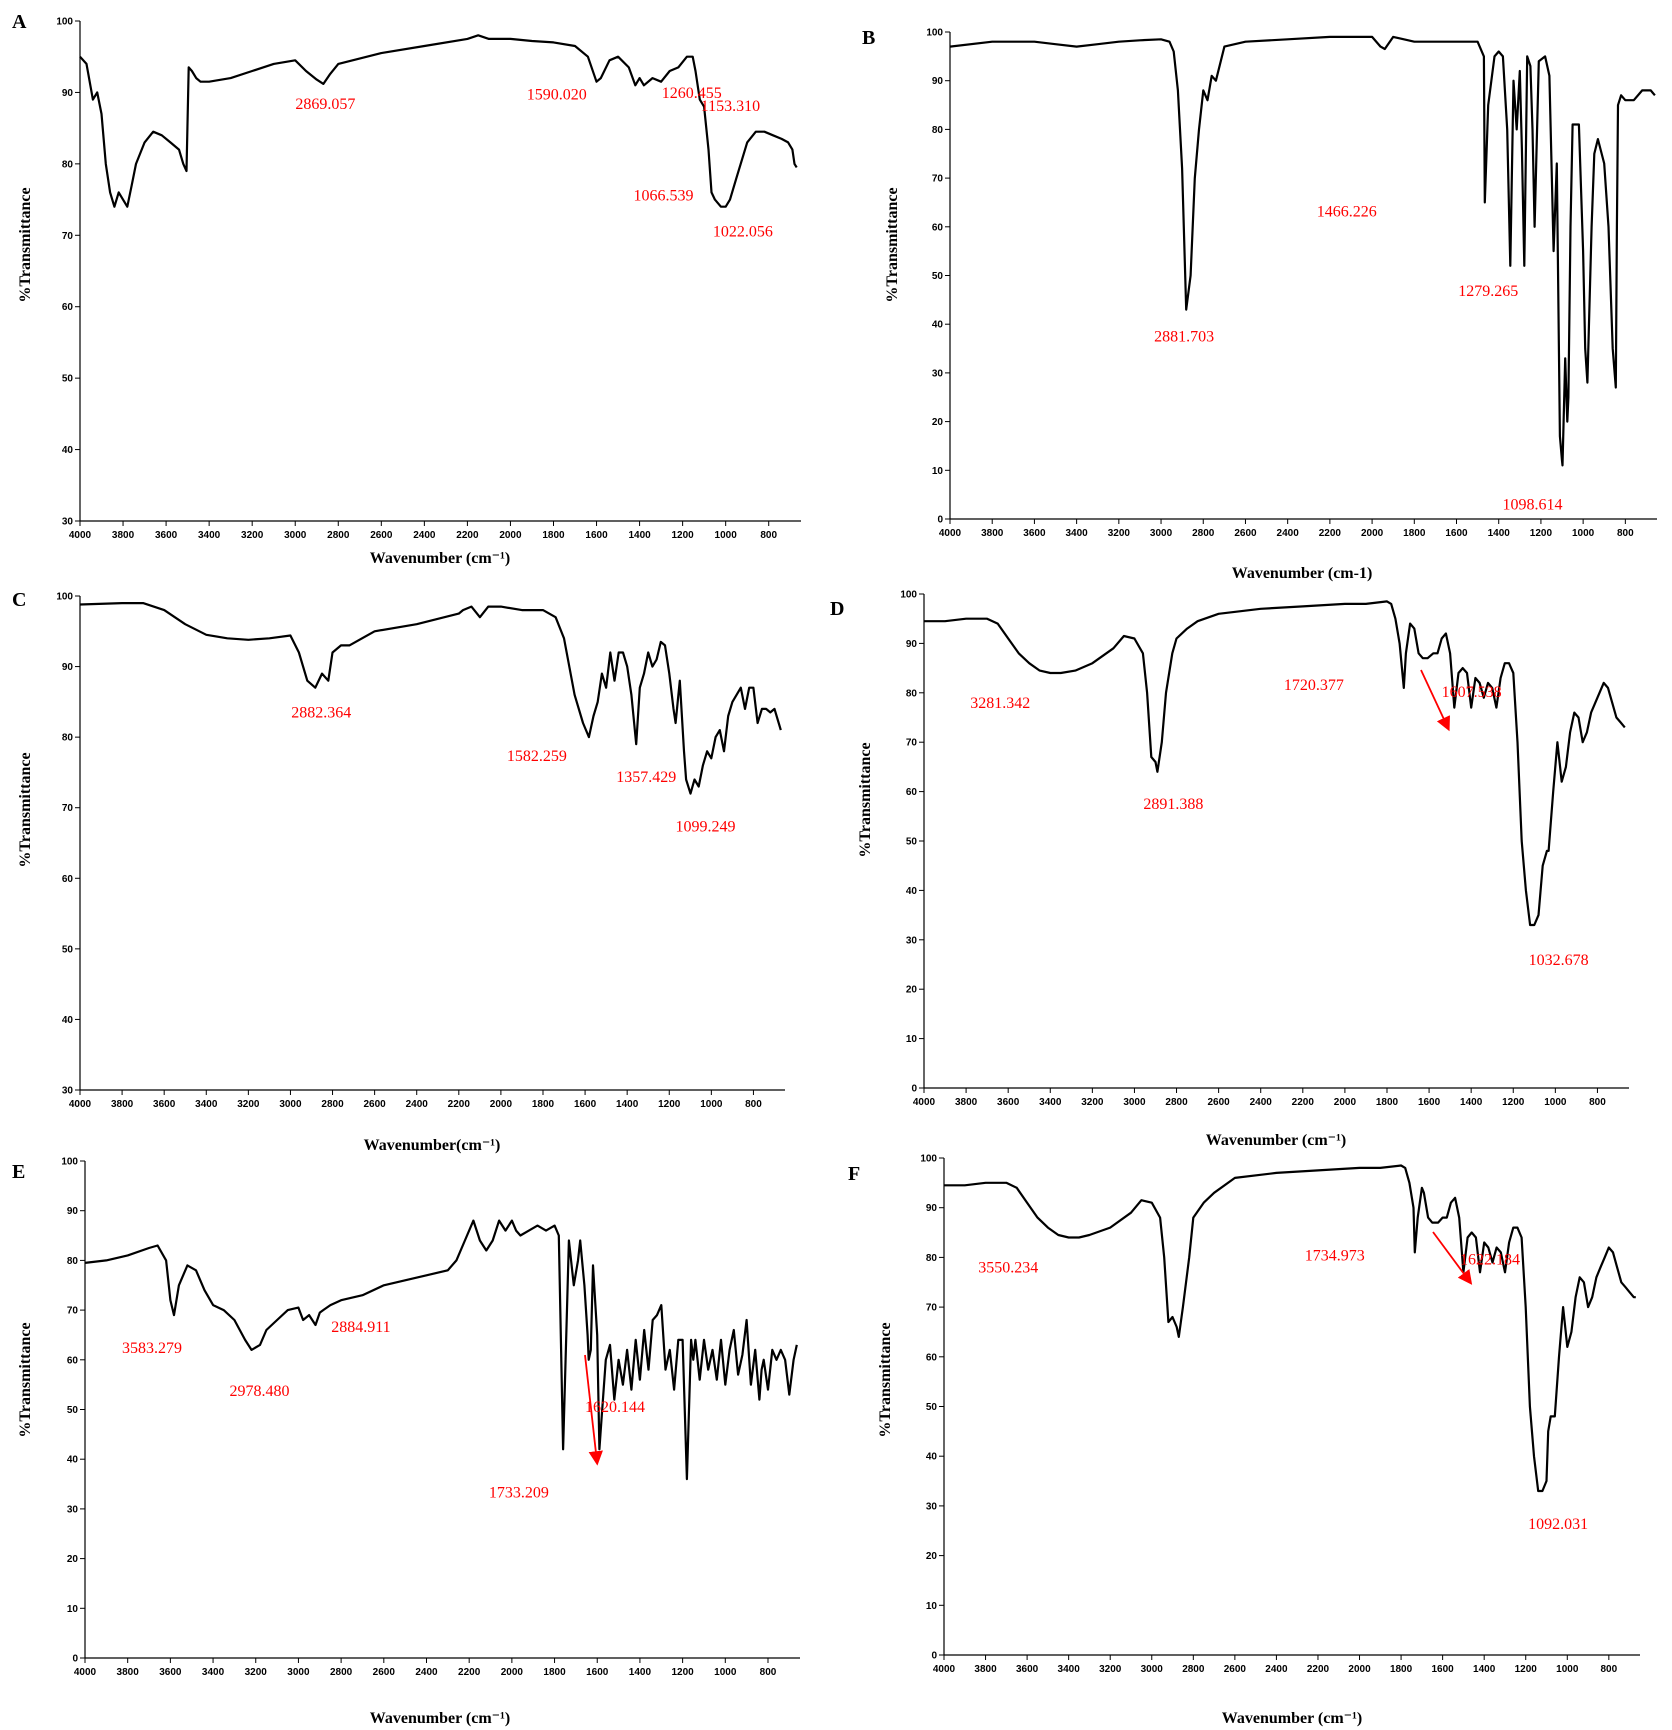  I want to click on peak-label: 1734.973, so click(1335, 1255).